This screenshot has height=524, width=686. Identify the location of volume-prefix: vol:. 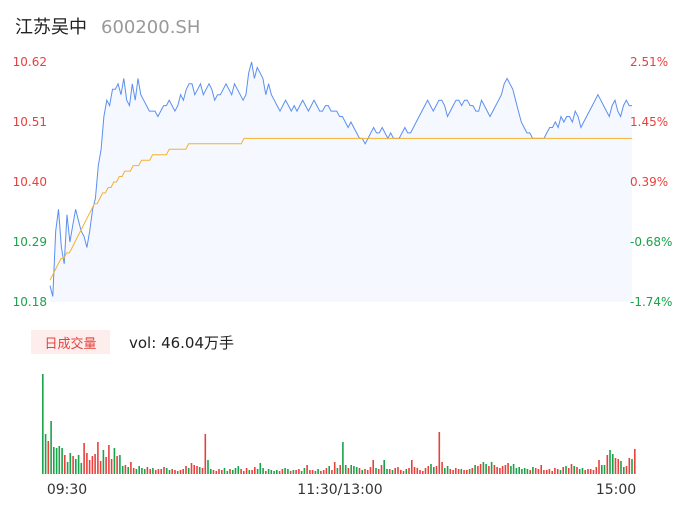
(143, 343).